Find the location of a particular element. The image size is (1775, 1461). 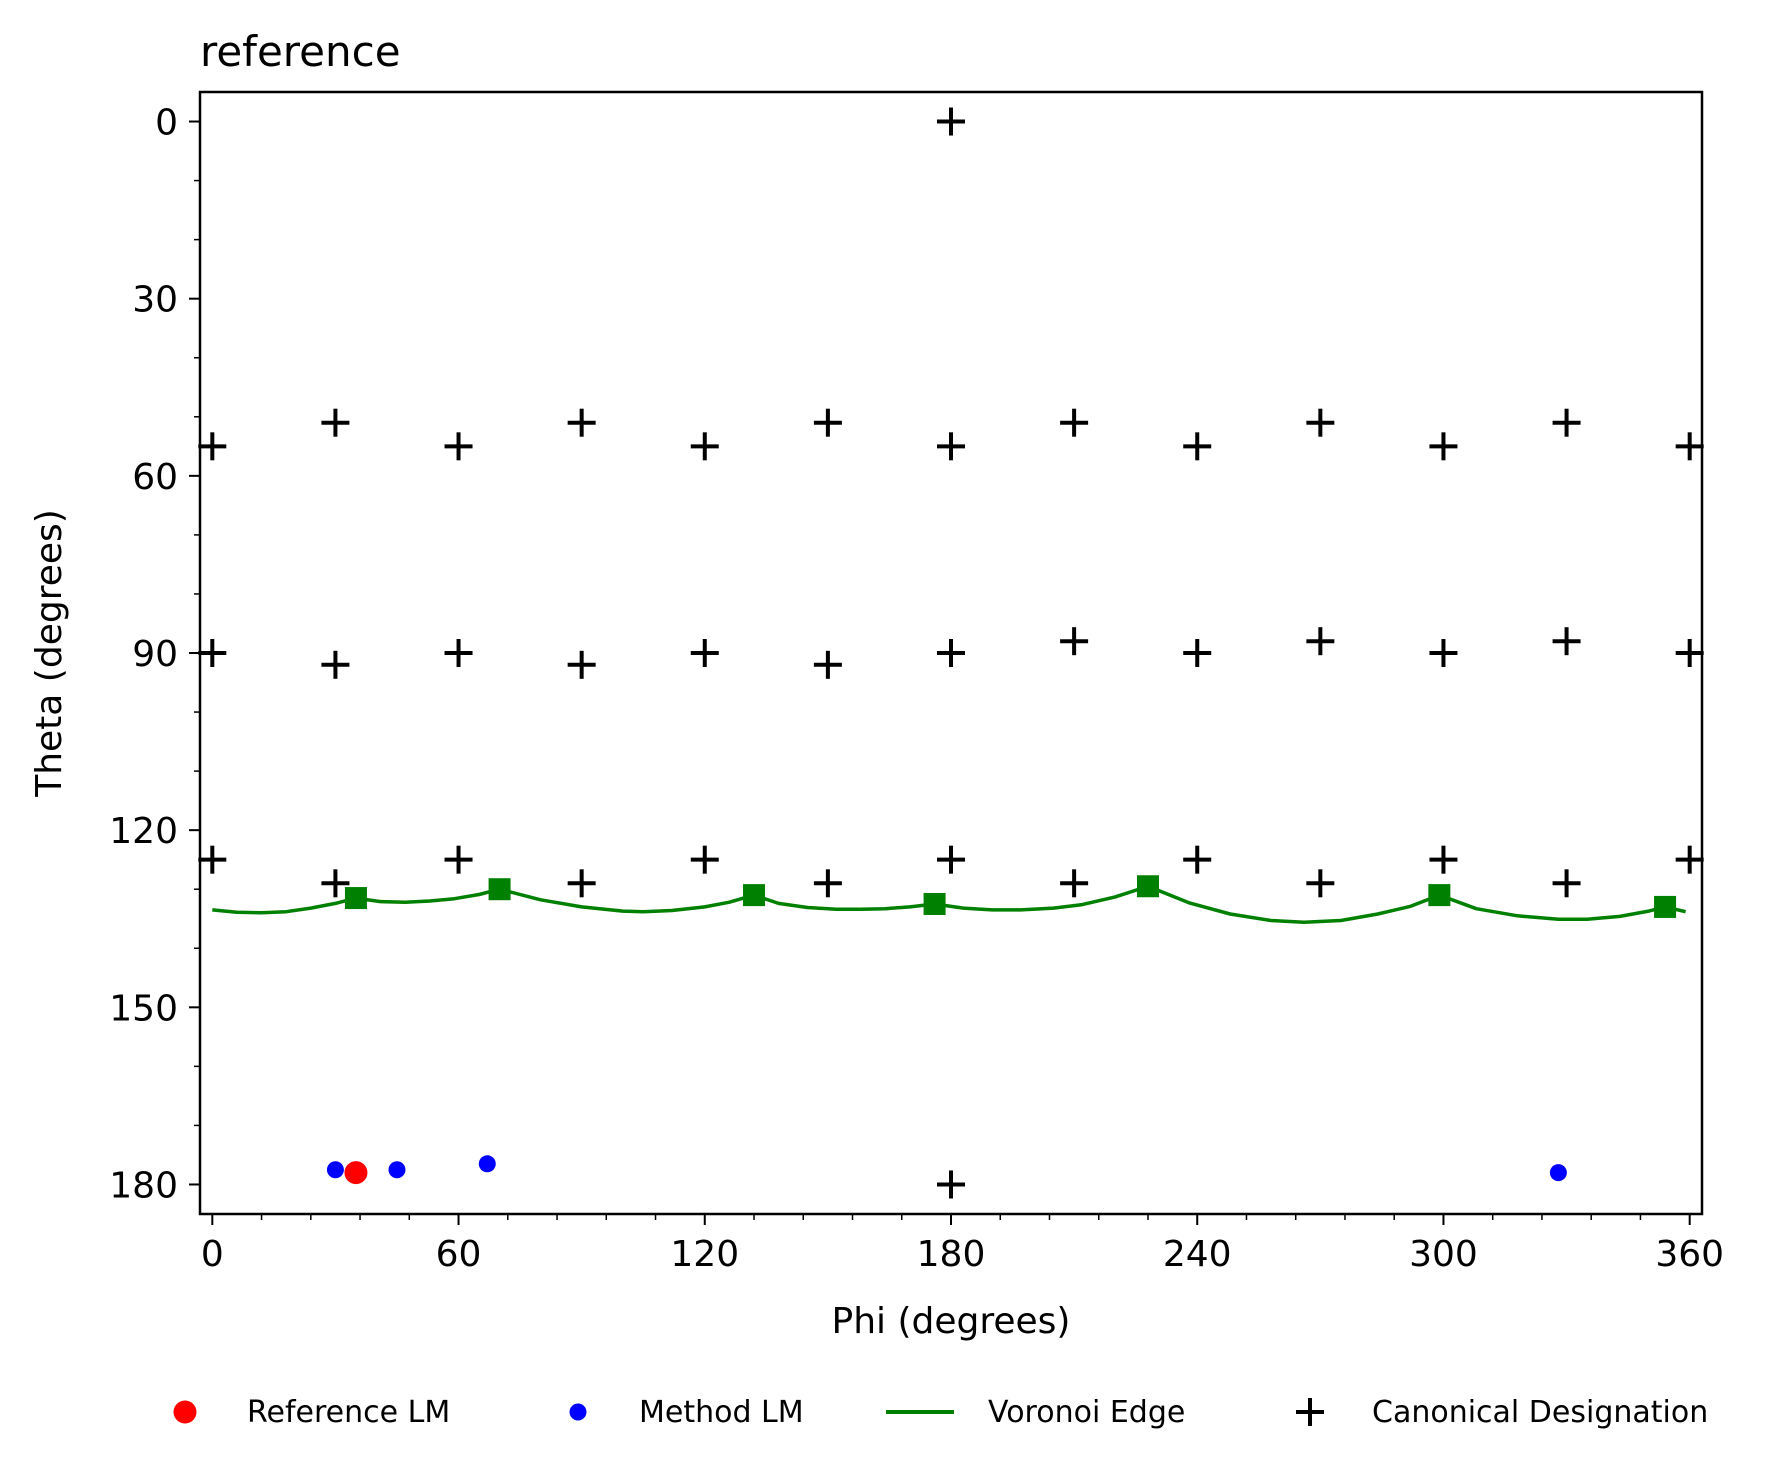

legend-method-marker is located at coordinates (578, 1412).